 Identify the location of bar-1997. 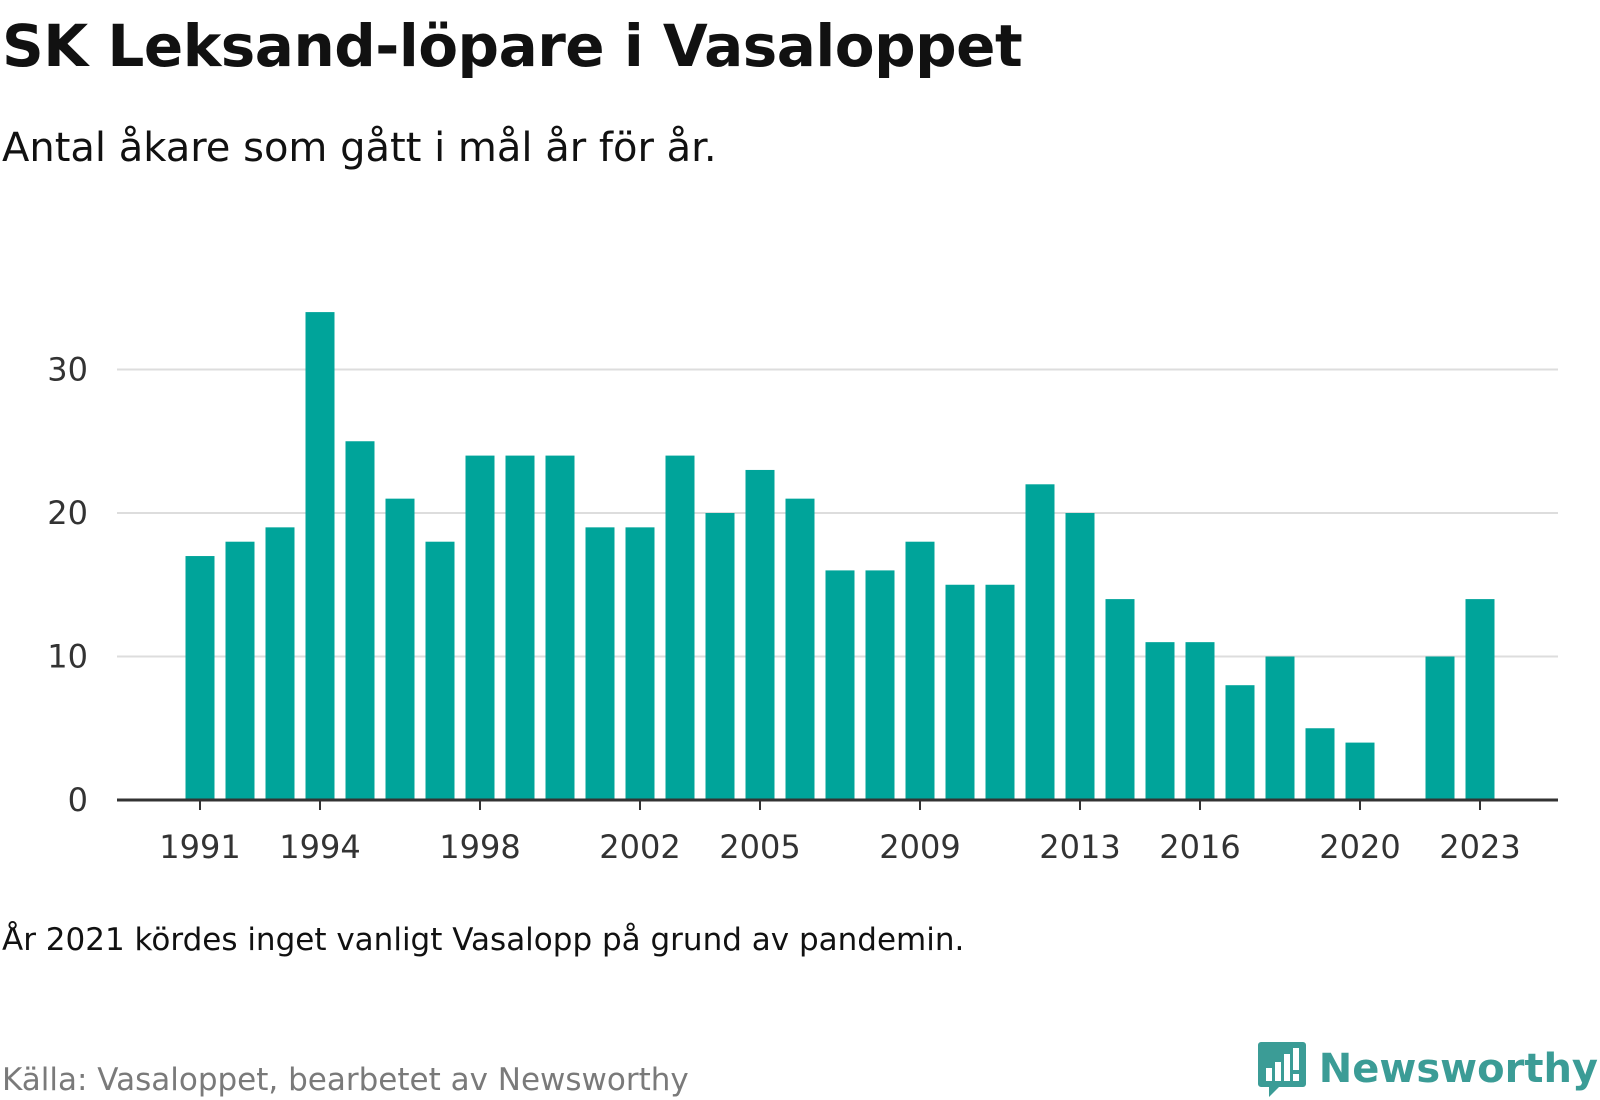
(440, 670).